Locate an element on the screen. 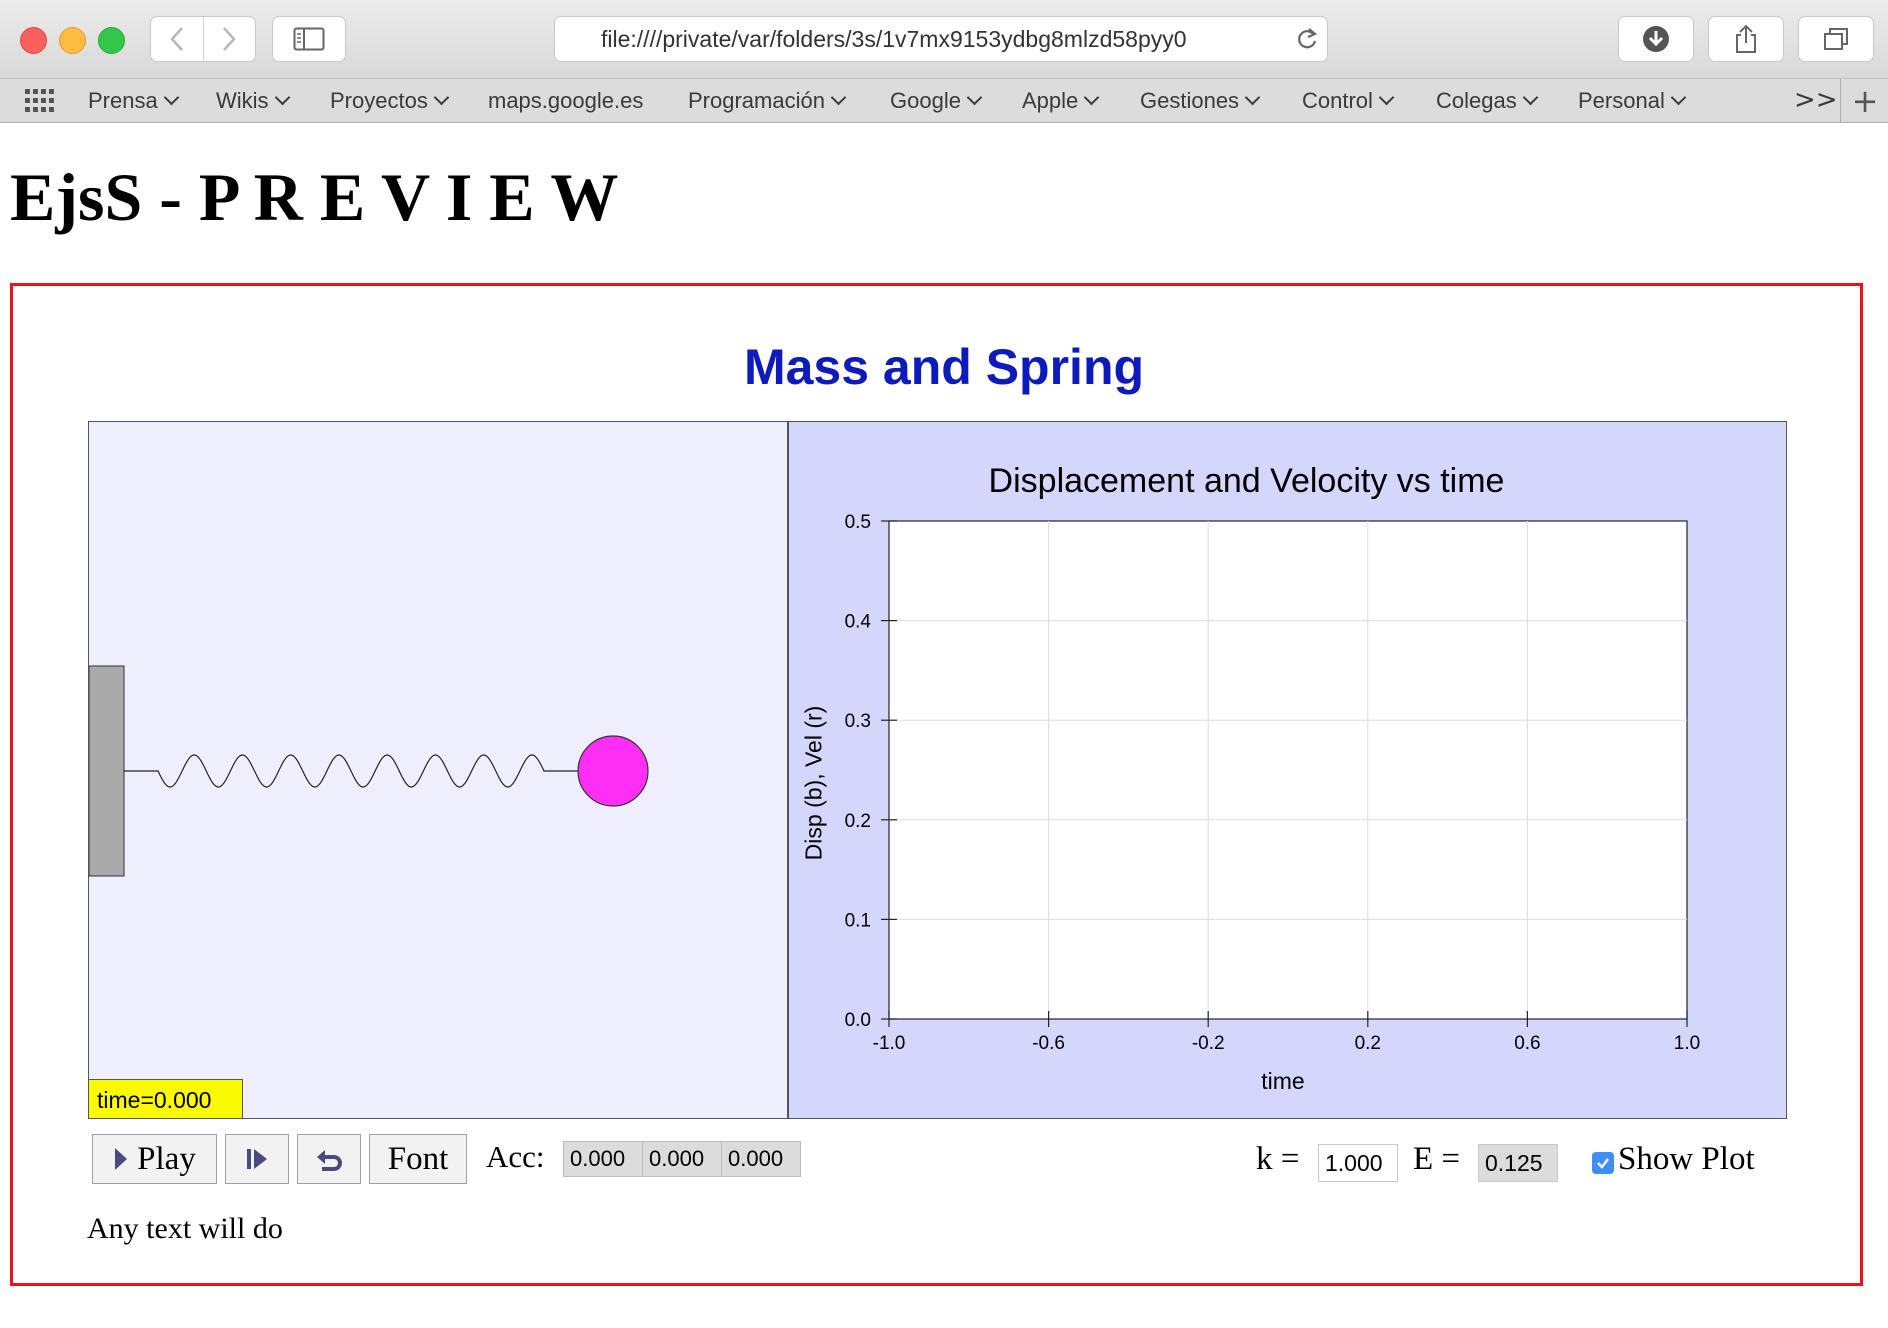  tab-overview-button is located at coordinates (1836, 39).